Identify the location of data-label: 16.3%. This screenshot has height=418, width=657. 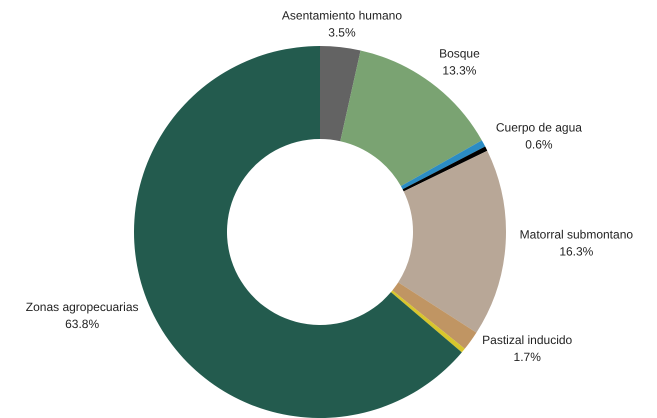
(576, 251).